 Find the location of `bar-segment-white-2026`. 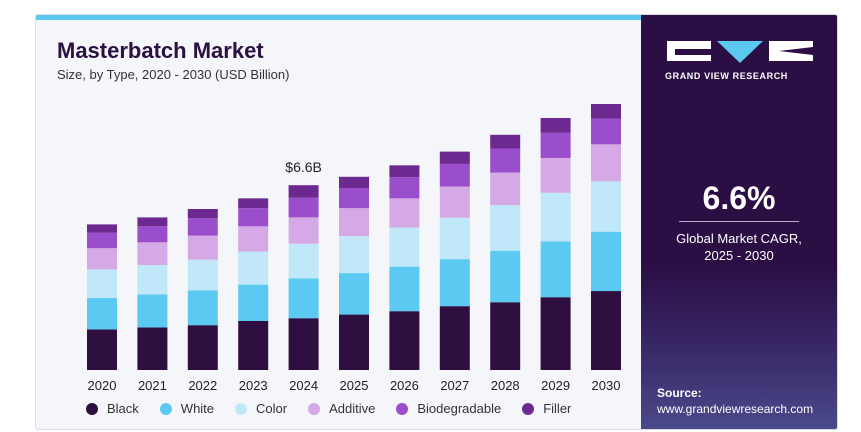

bar-segment-white-2026 is located at coordinates (404, 289).